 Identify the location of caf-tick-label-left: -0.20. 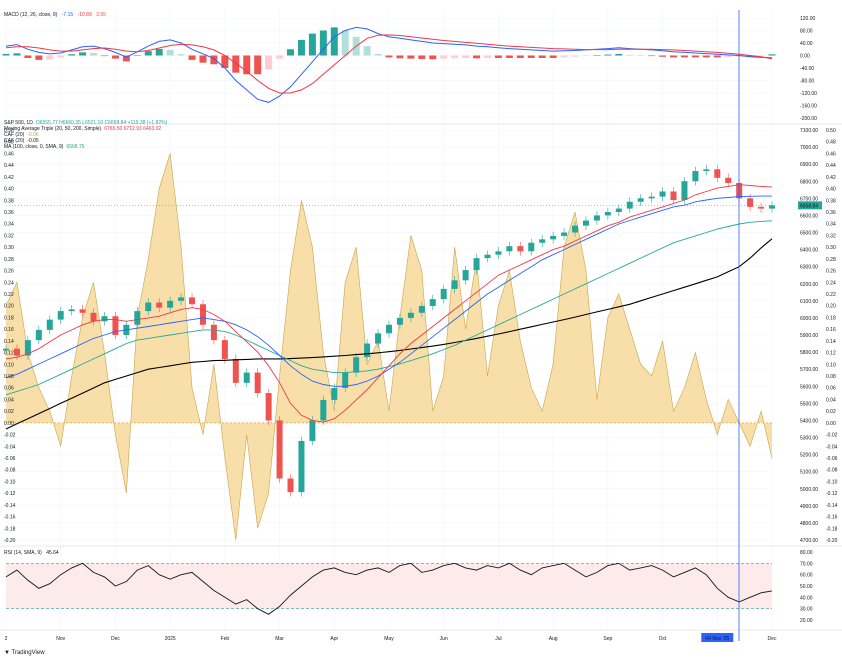
(10, 541).